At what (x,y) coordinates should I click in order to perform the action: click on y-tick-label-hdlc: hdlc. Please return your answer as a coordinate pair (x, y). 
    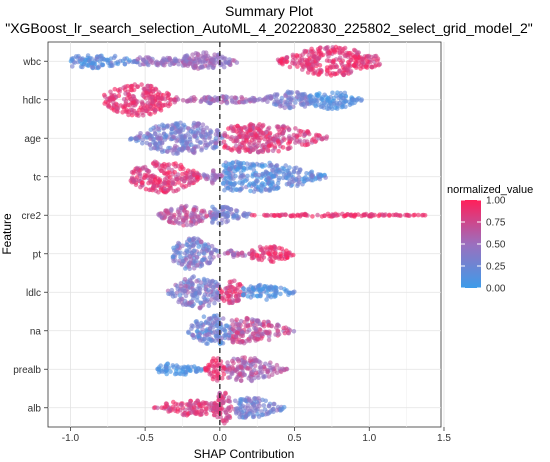
    Looking at the image, I should click on (32, 100).